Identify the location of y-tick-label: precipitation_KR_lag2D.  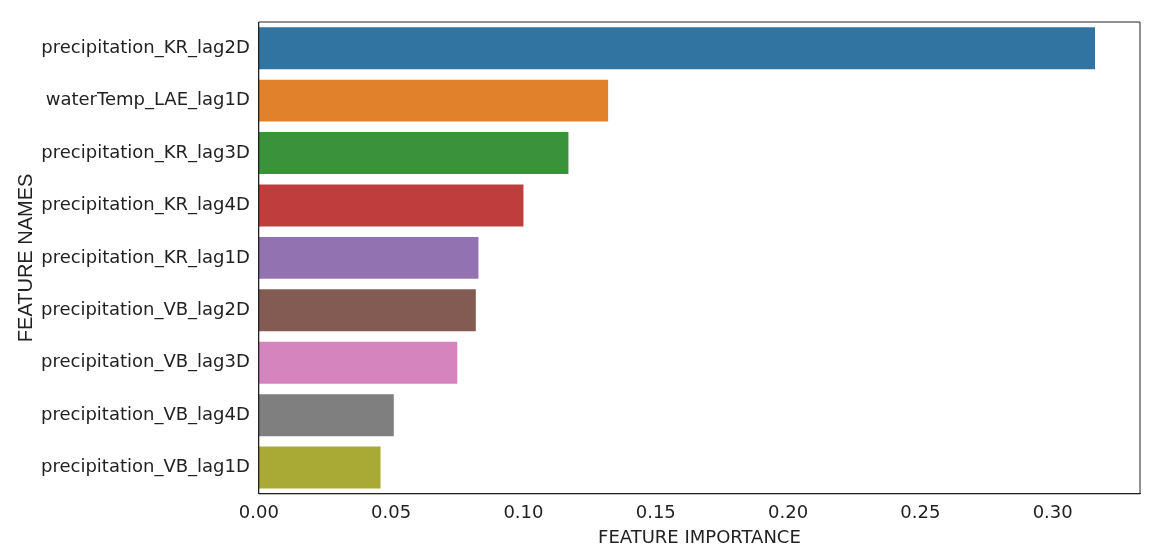
(145, 46).